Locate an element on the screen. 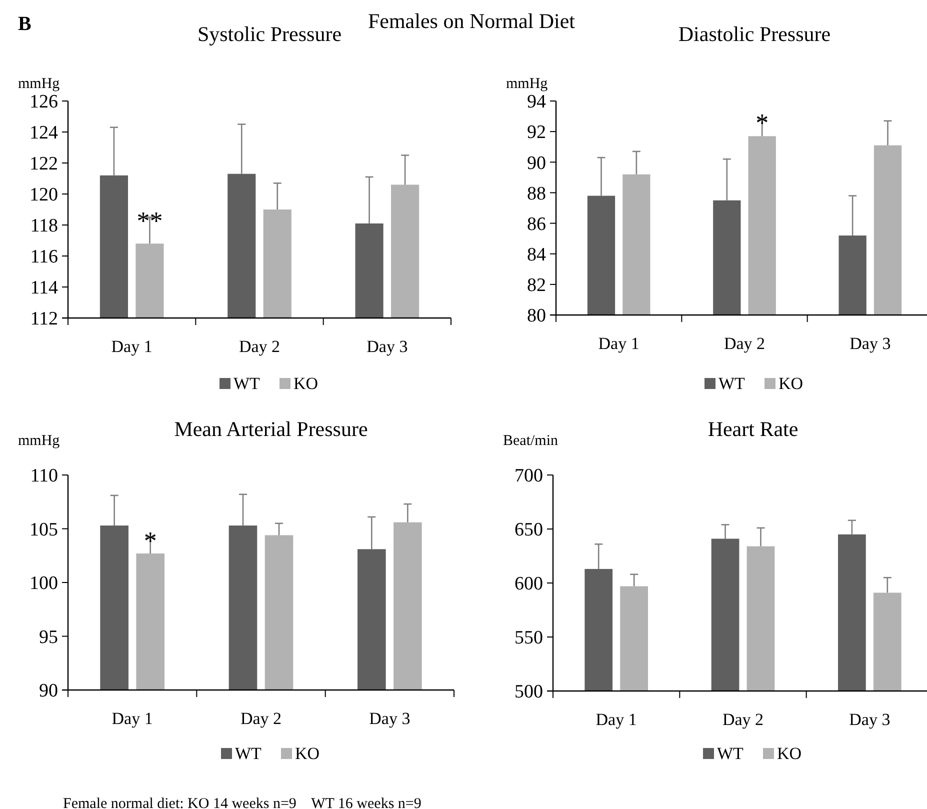 Image resolution: width=927 pixels, height=809 pixels. y-tick-label: 95 is located at coordinates (48, 637).